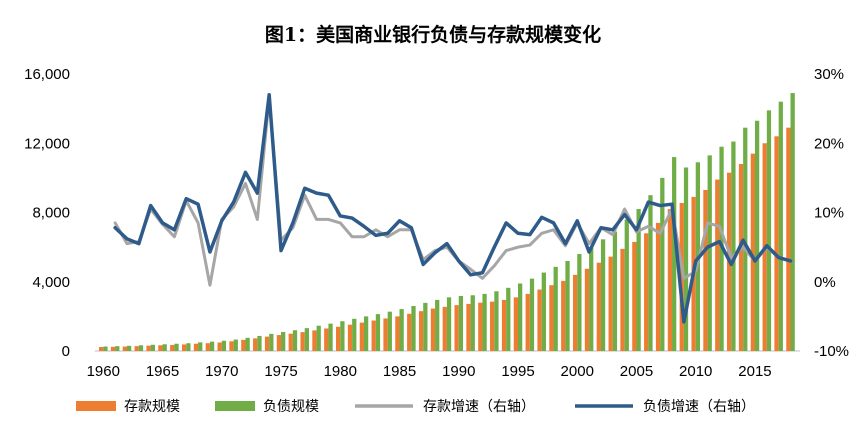 The width and height of the screenshot is (866, 437). Describe the element at coordinates (51, 282) in the screenshot. I see `left-axis-tick-label: 4,000` at that location.